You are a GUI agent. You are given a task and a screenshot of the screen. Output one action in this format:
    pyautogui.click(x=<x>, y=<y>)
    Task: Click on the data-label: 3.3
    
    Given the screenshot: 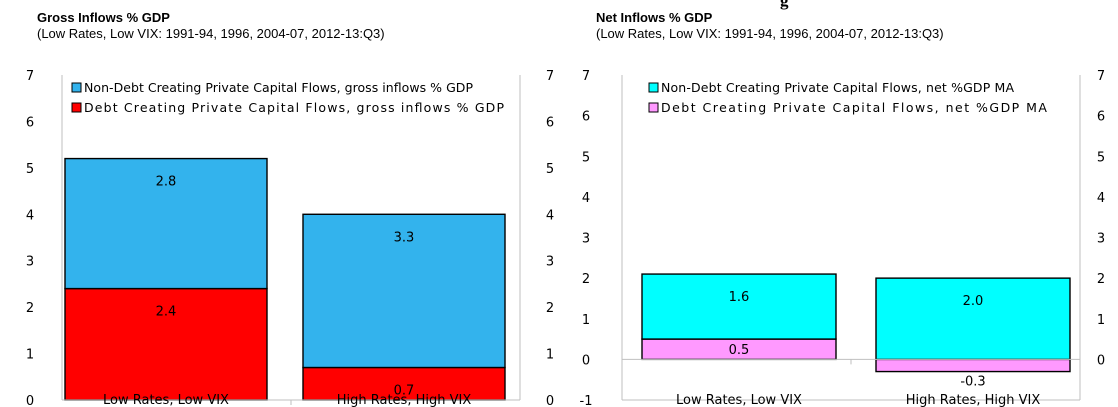 What is the action you would take?
    pyautogui.click(x=404, y=237)
    